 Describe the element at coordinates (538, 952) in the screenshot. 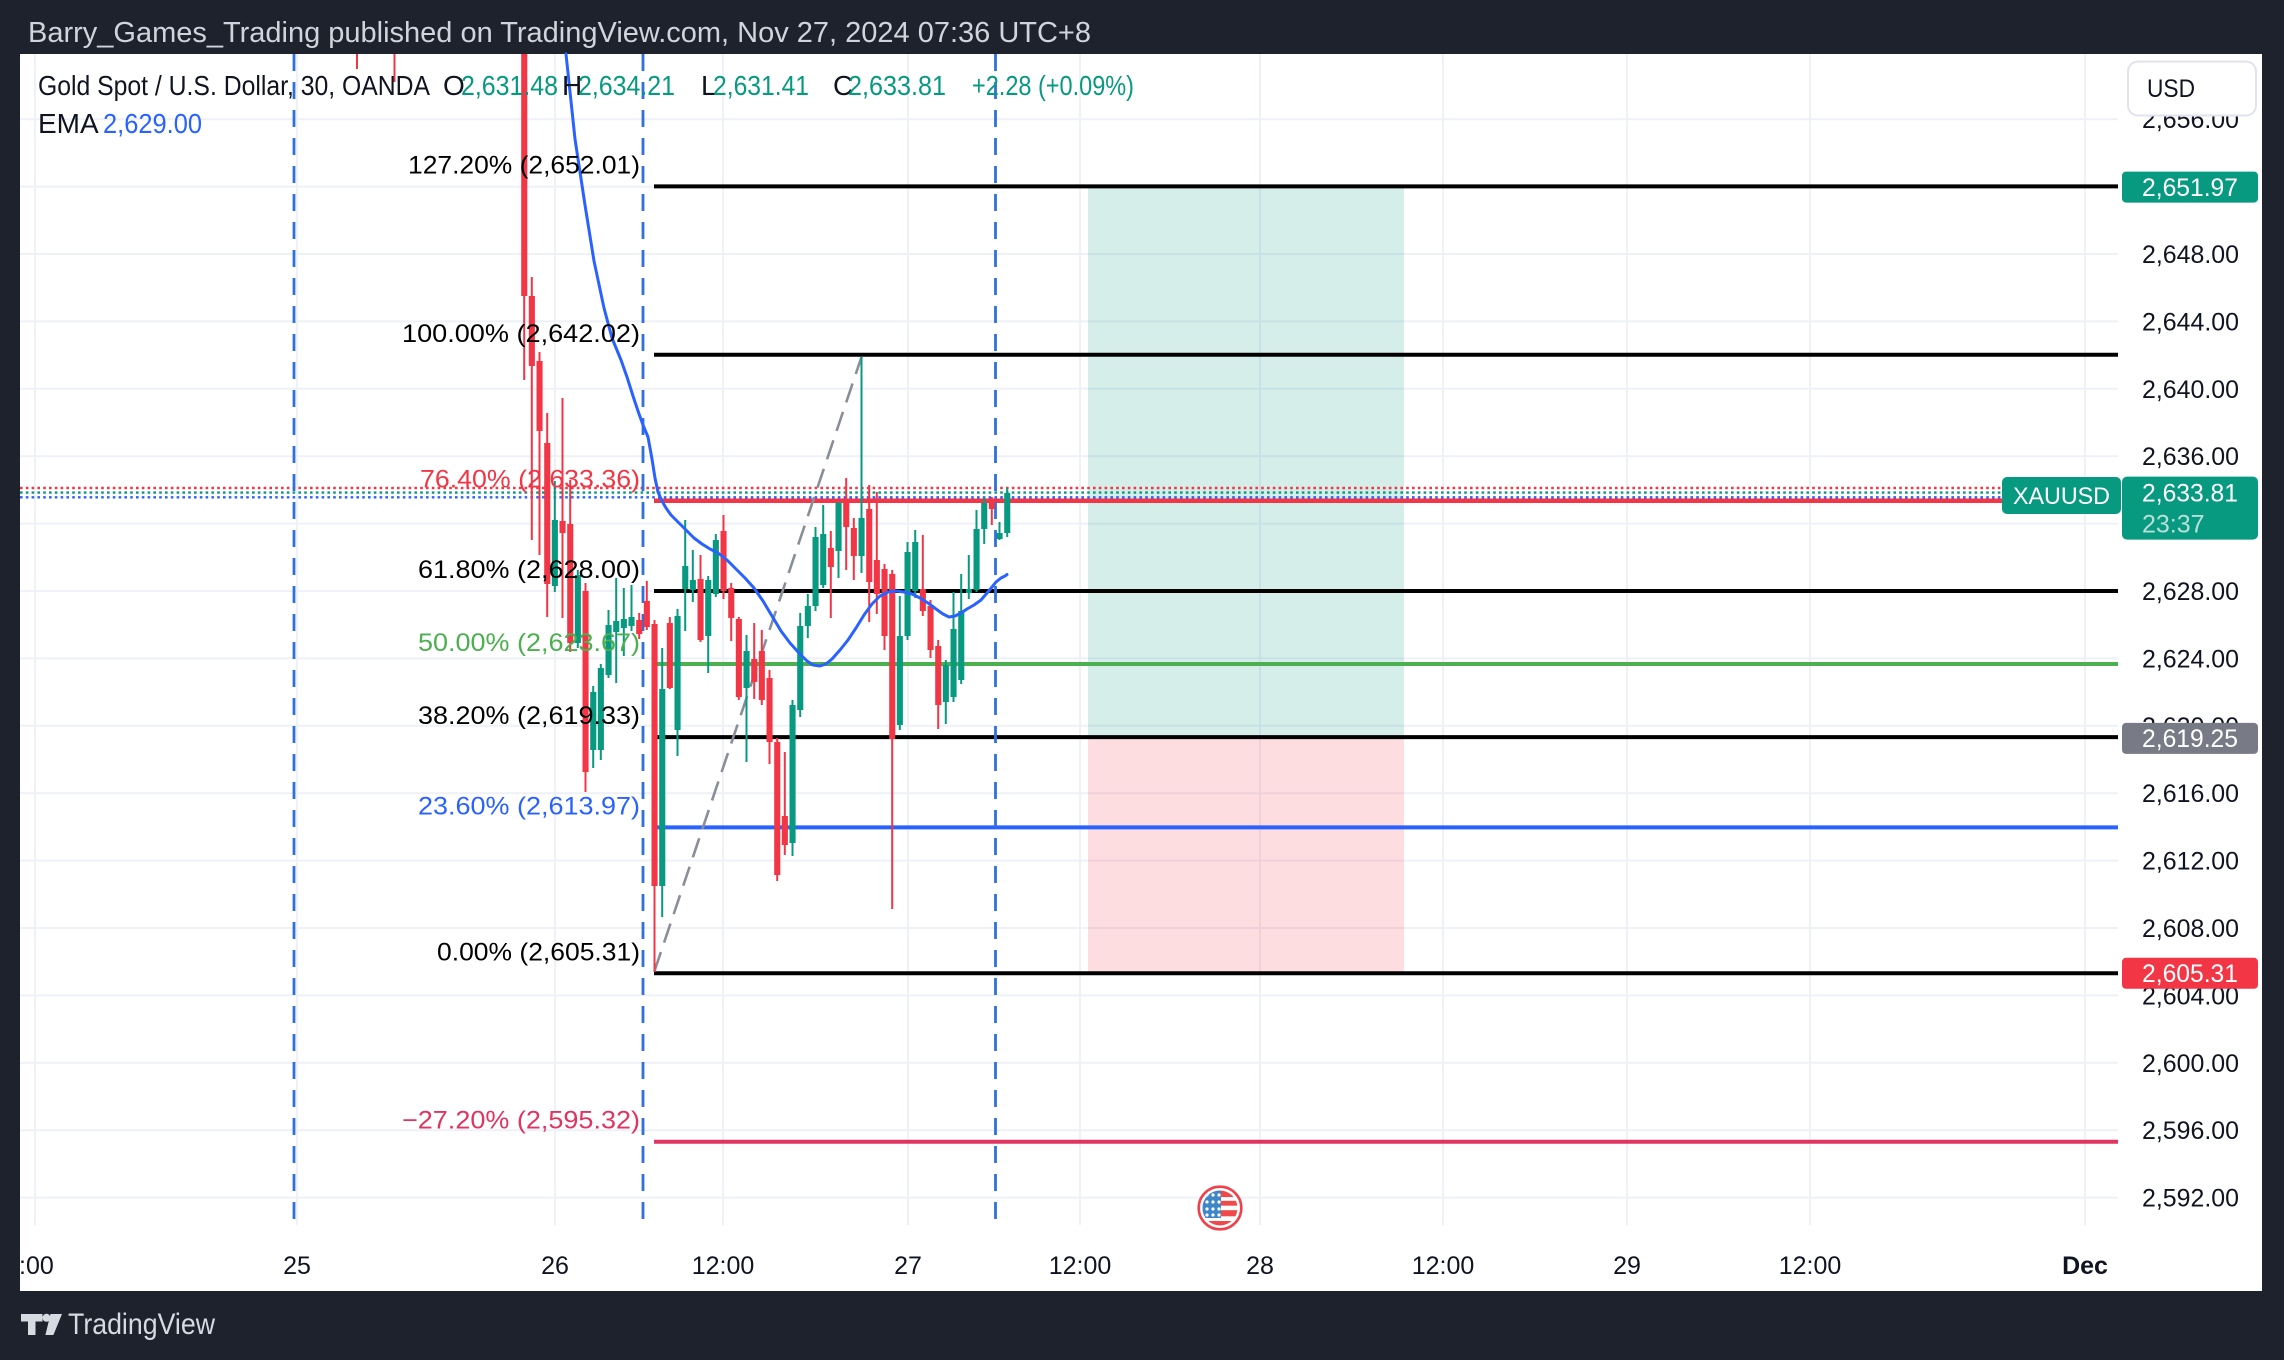

I see `svg-text: 0.00% (2,605.31)` at that location.